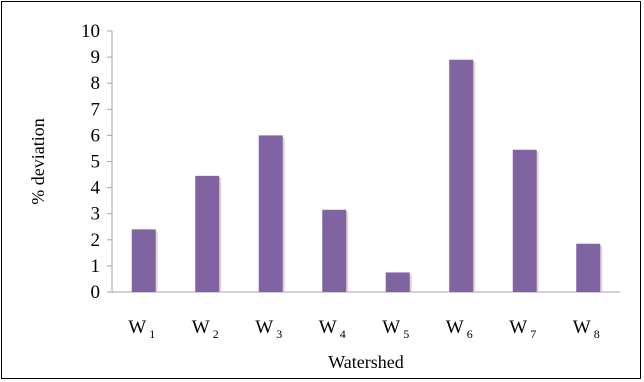 This screenshot has width=644, height=382. Describe the element at coordinates (366, 362) in the screenshot. I see `x-axis-title: Watershed` at that location.